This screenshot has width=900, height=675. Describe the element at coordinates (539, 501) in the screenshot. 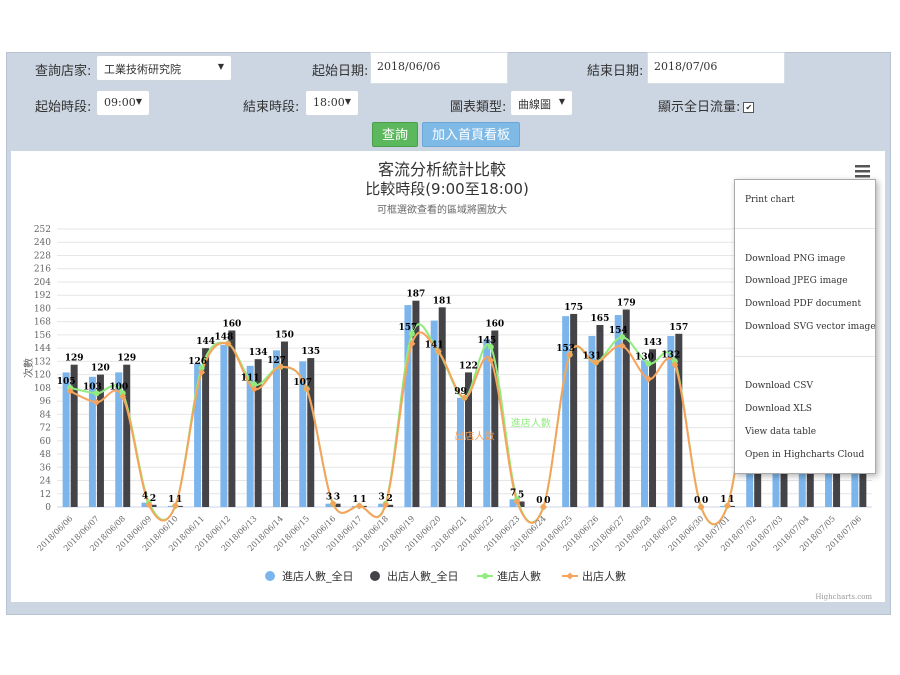

I see `data-label-in: 0` at that location.